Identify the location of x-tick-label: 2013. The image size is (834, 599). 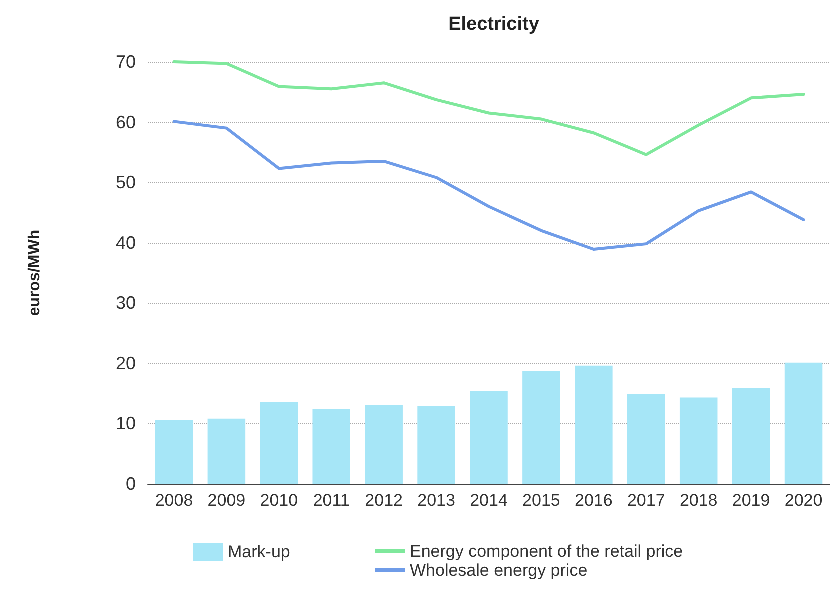
(437, 500).